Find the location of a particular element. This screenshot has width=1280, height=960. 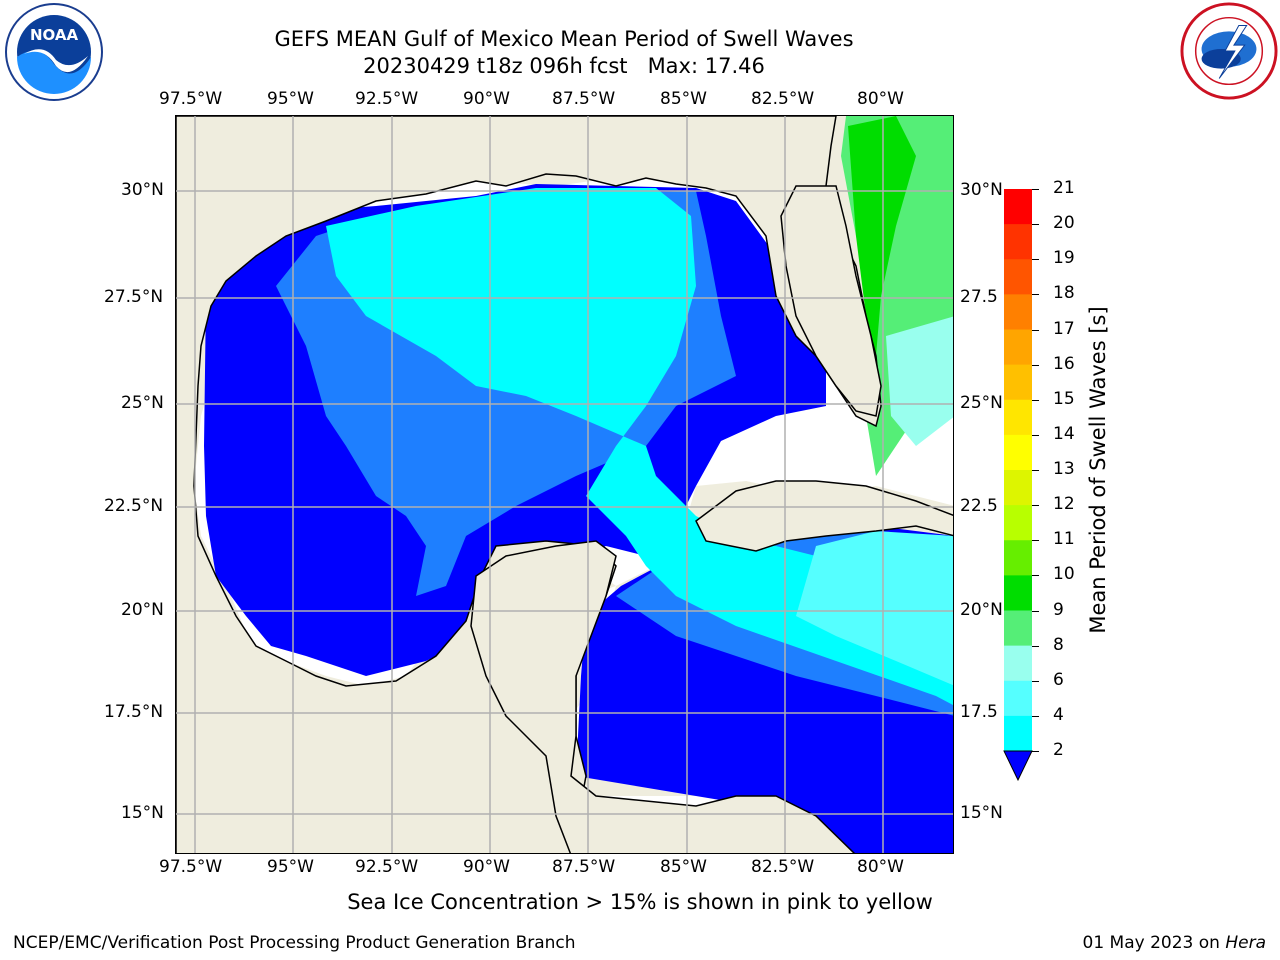

lat-label-left-15: 15°N is located at coordinates (142, 813).